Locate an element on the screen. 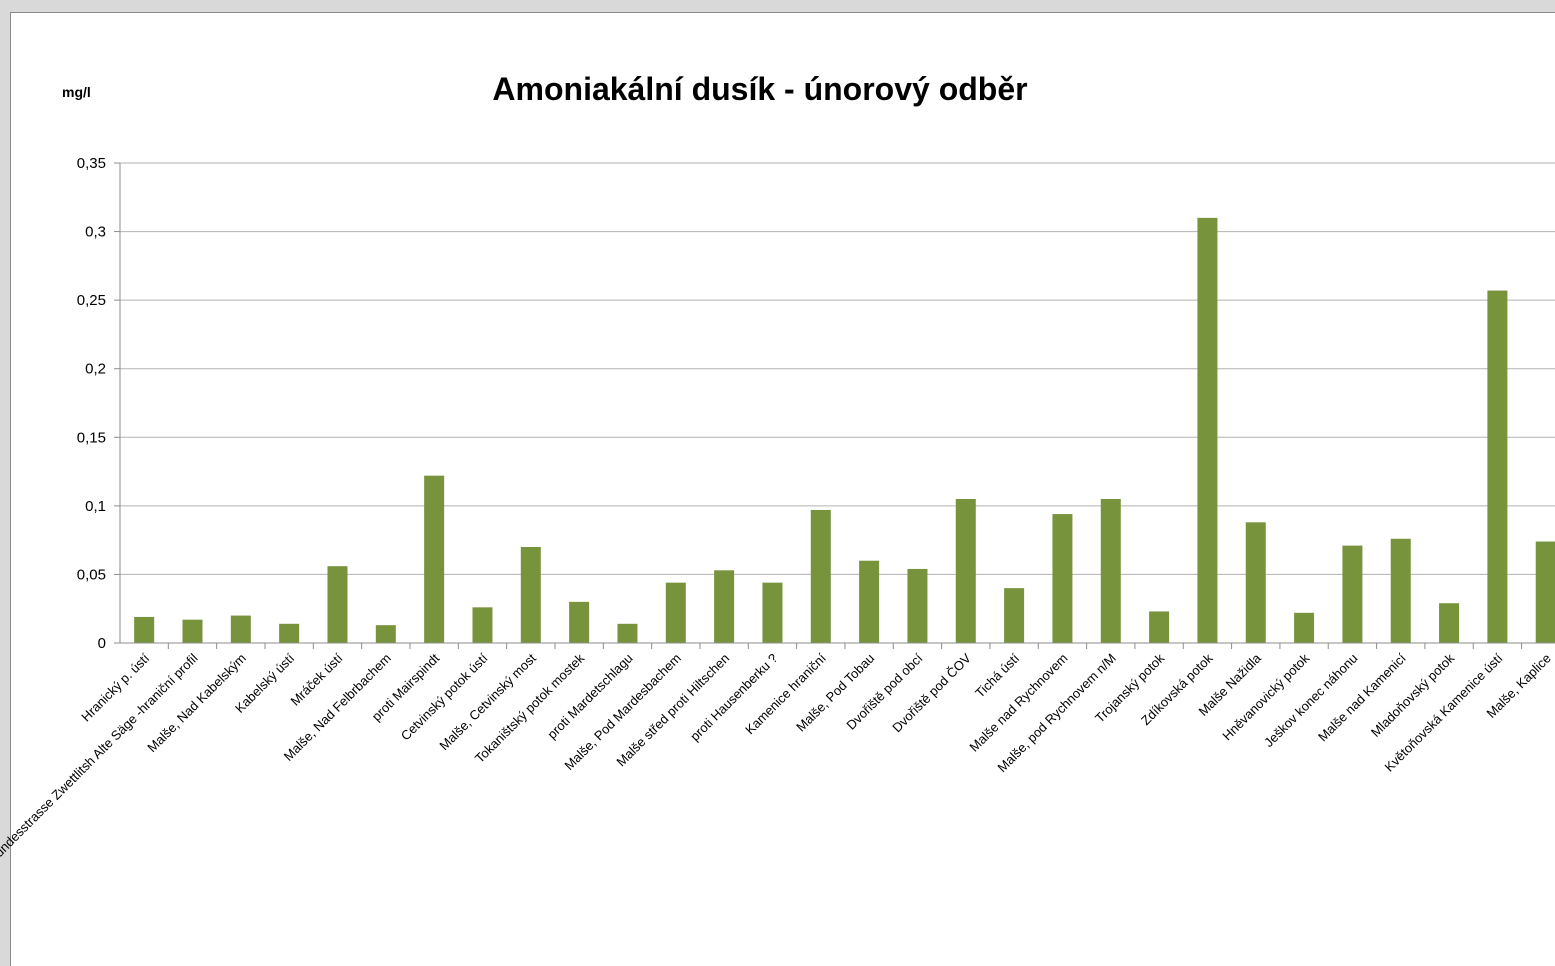  y-axis: 0 0,05 0,1 0,15 0,2 0,25 0,3 0,35 is located at coordinates (99, 403).